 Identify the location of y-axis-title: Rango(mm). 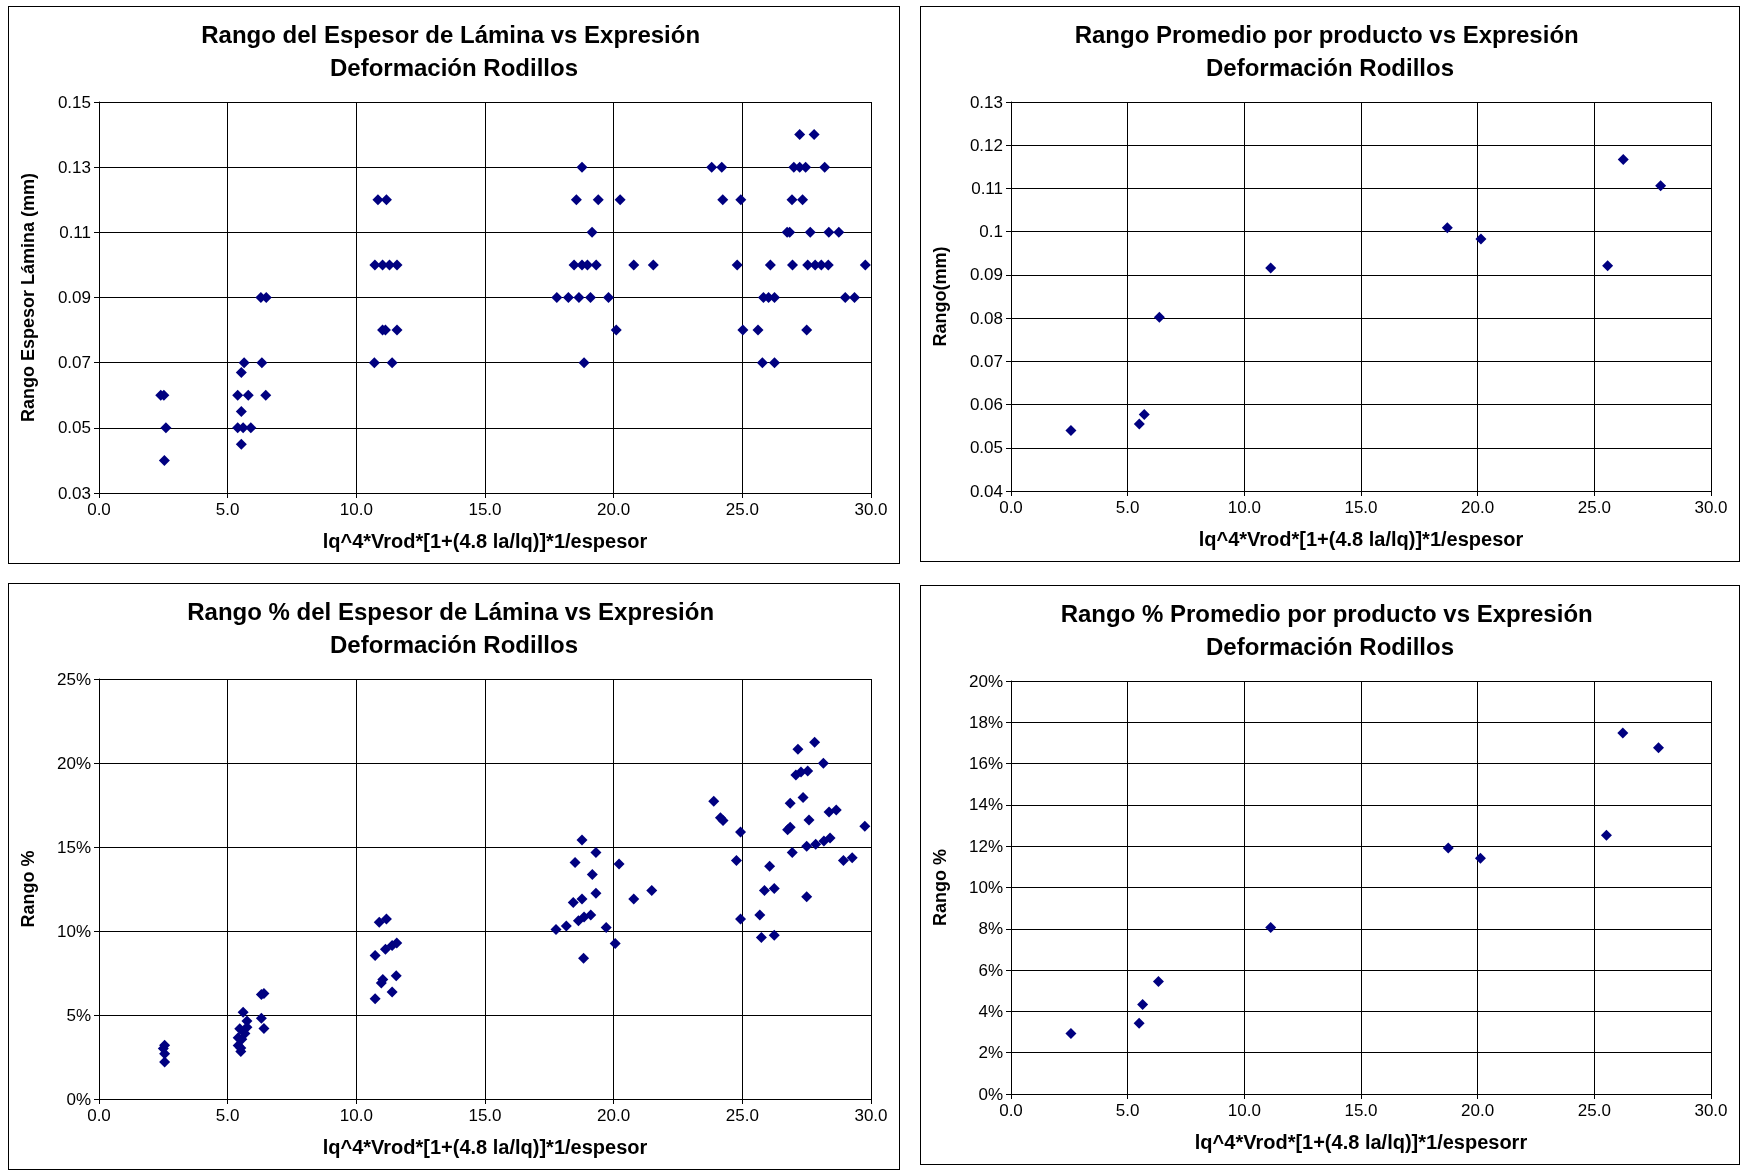
(940, 296).